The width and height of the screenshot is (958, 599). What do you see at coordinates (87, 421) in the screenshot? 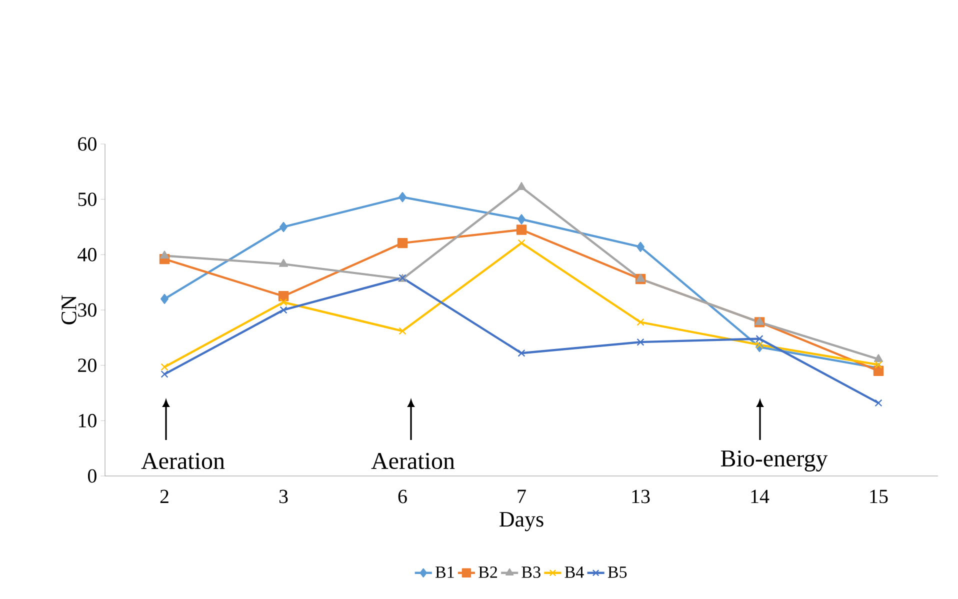
I see `y-tick-label: 10` at bounding box center [87, 421].